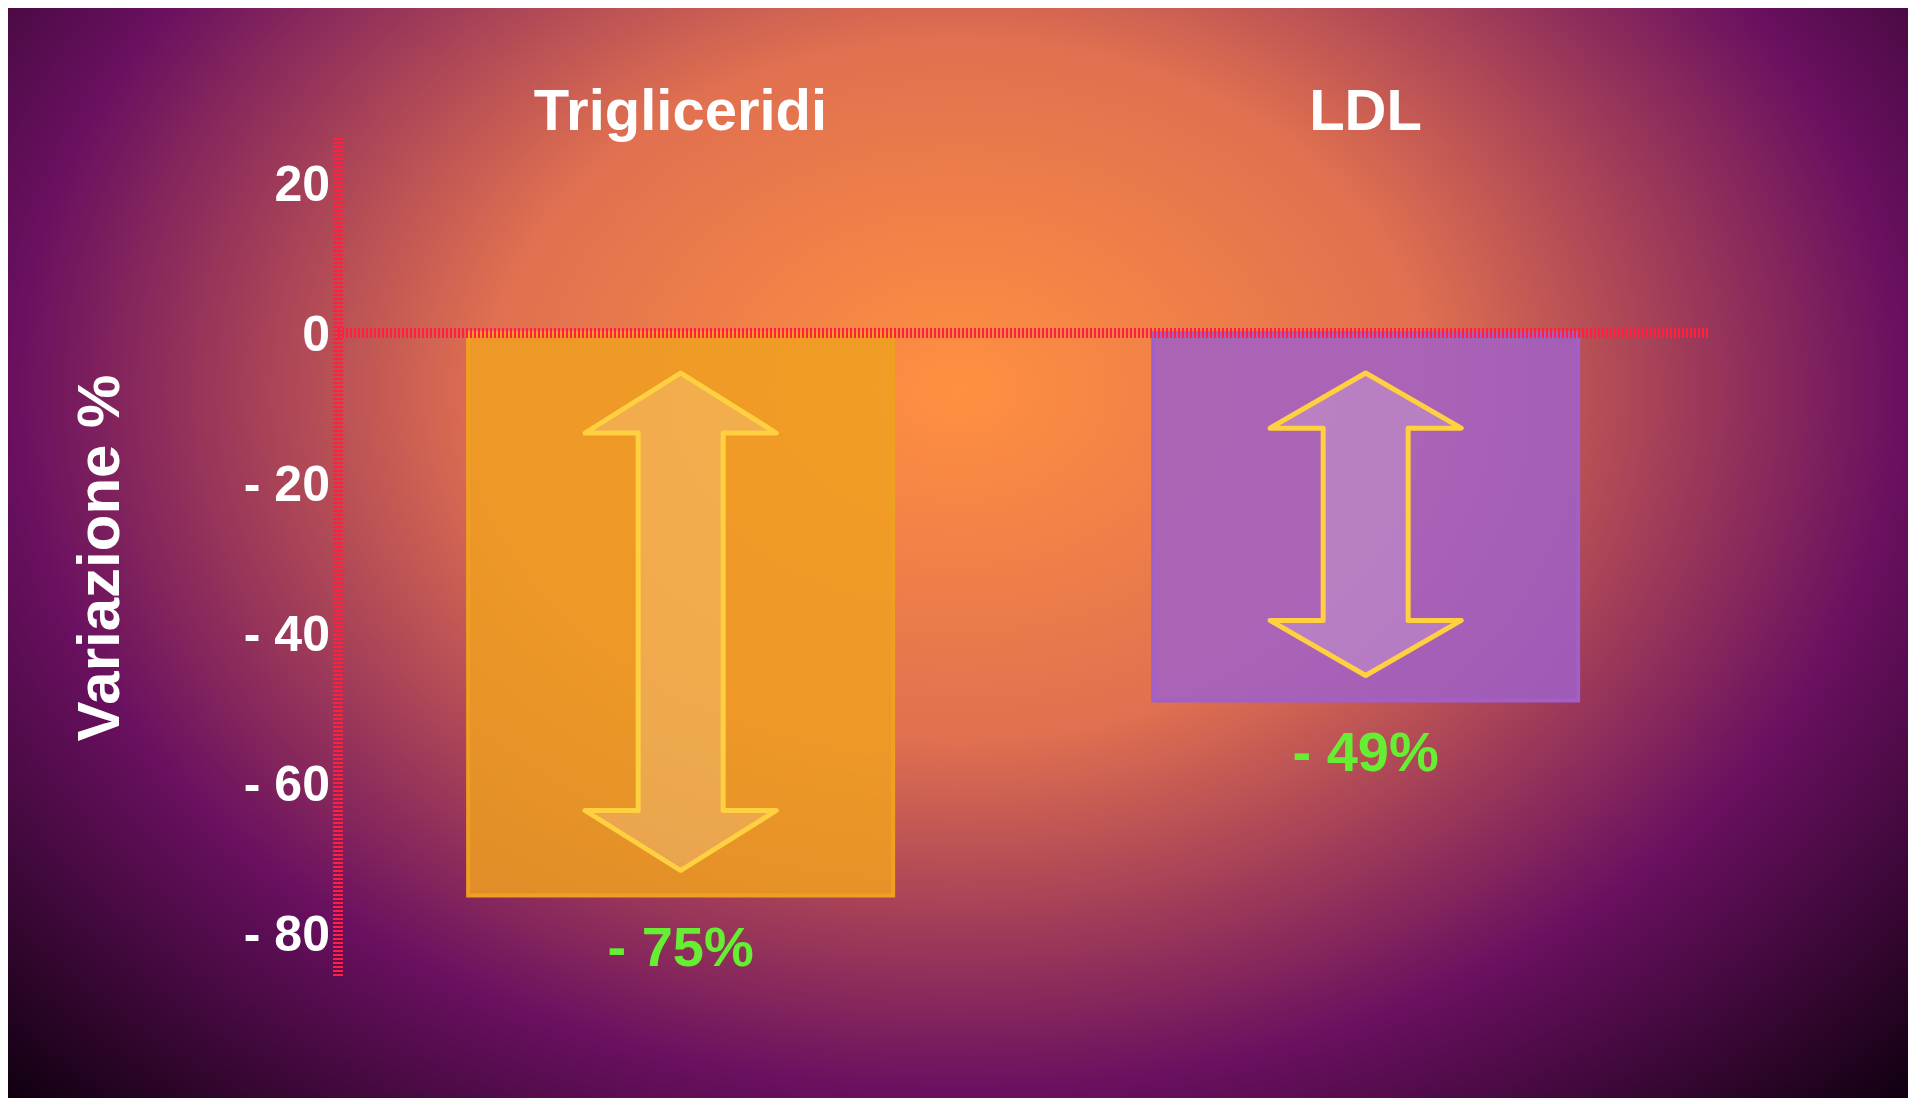 The width and height of the screenshot is (1915, 1112). What do you see at coordinates (316, 333) in the screenshot?
I see `y-tick-label: 0` at bounding box center [316, 333].